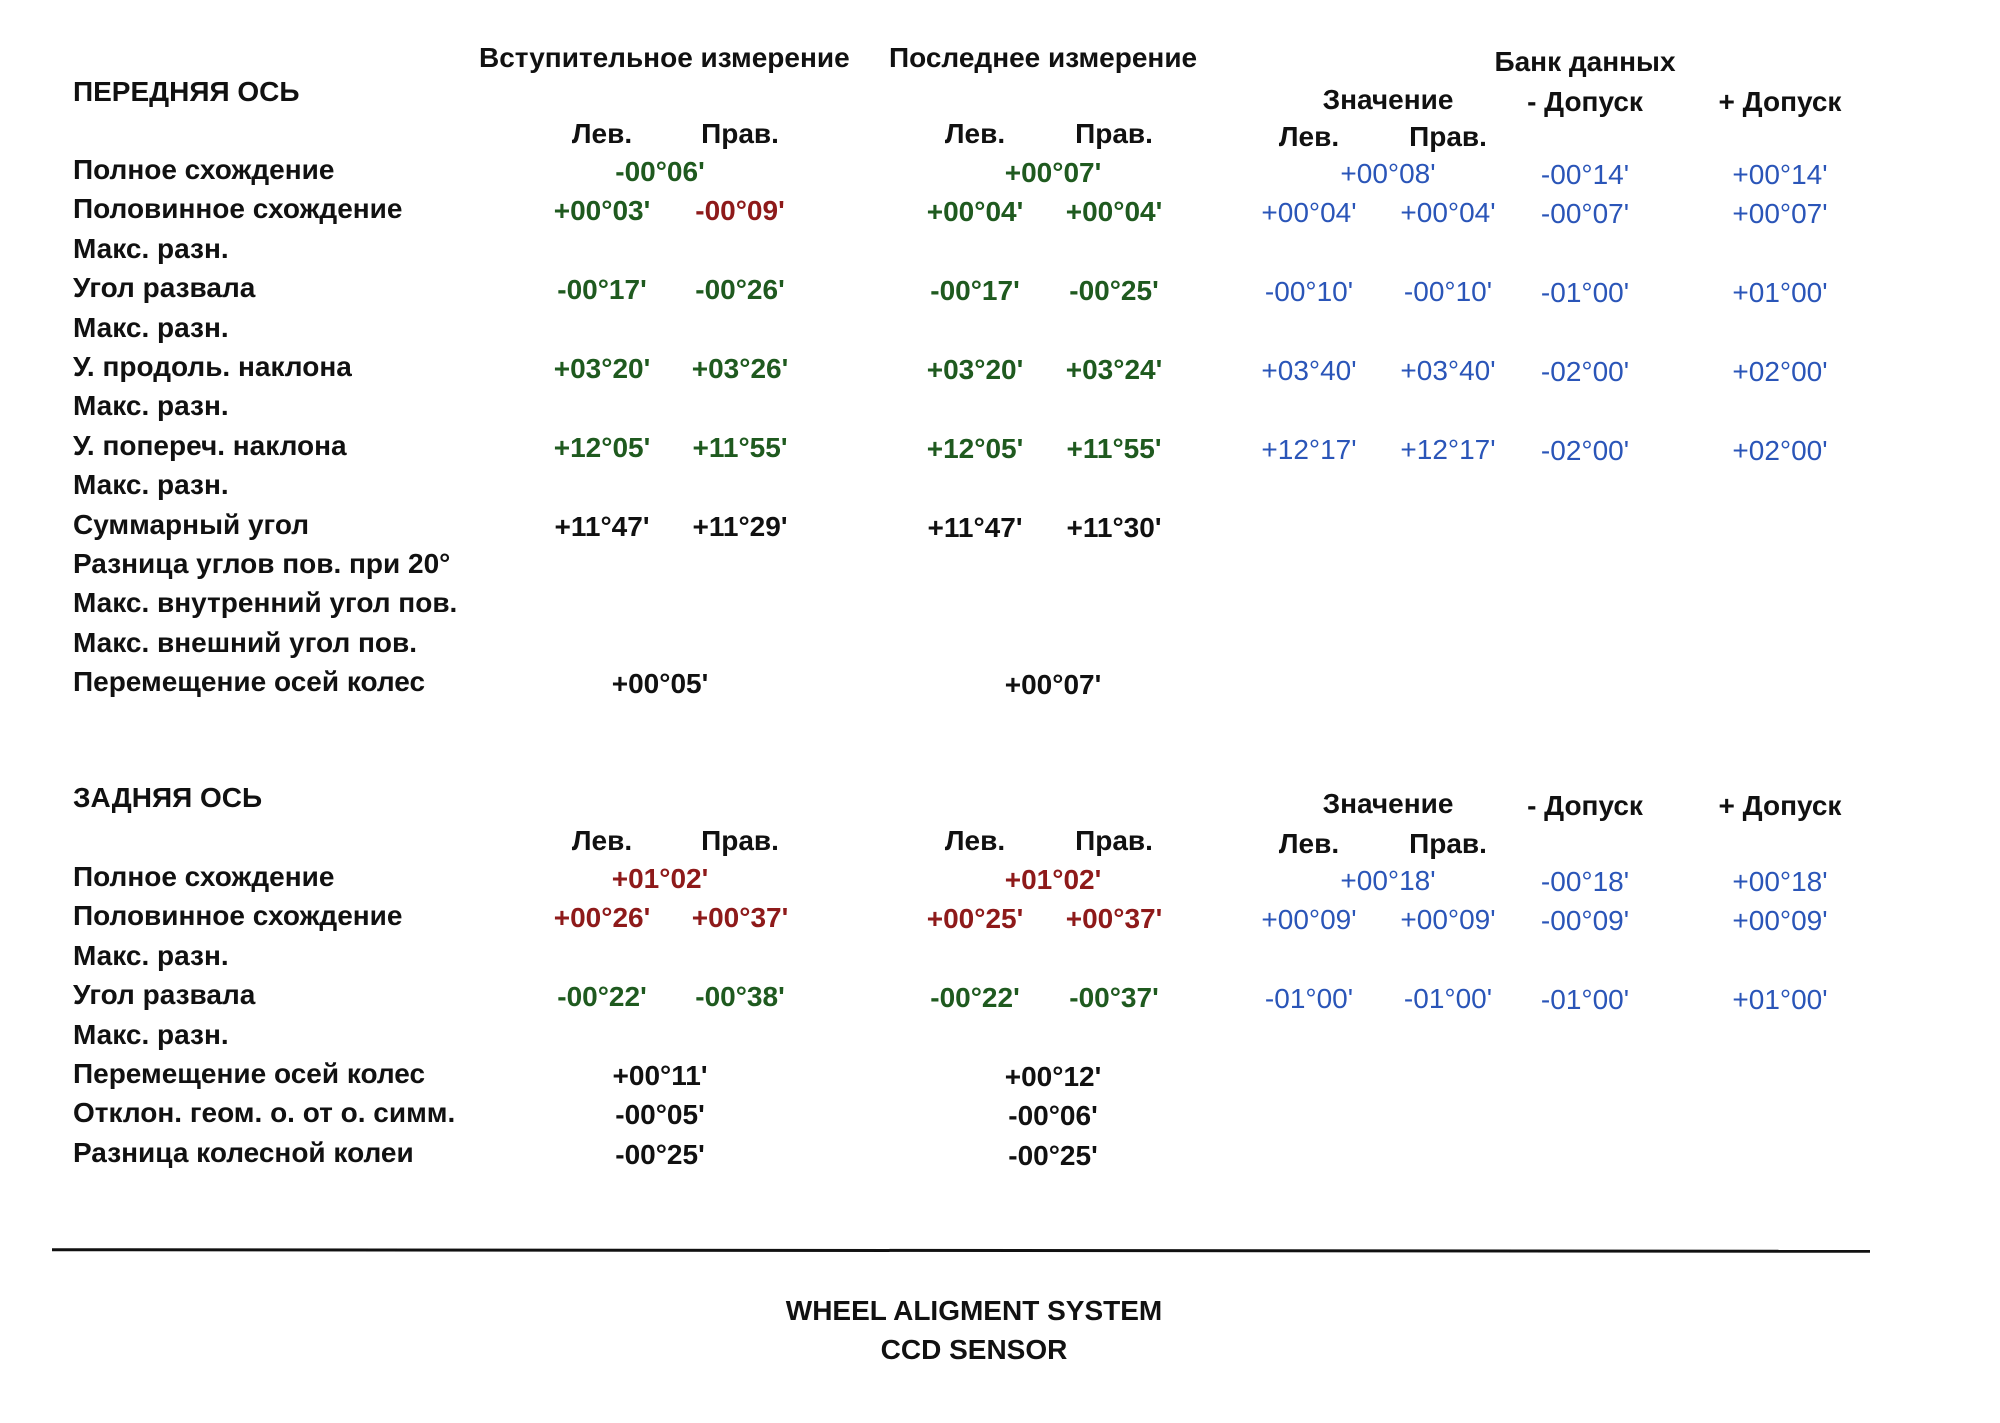 This screenshot has width=2000, height=1423. Describe the element at coordinates (1448, 449) in the screenshot. I see `bank-right-value: +12°17'` at that location.